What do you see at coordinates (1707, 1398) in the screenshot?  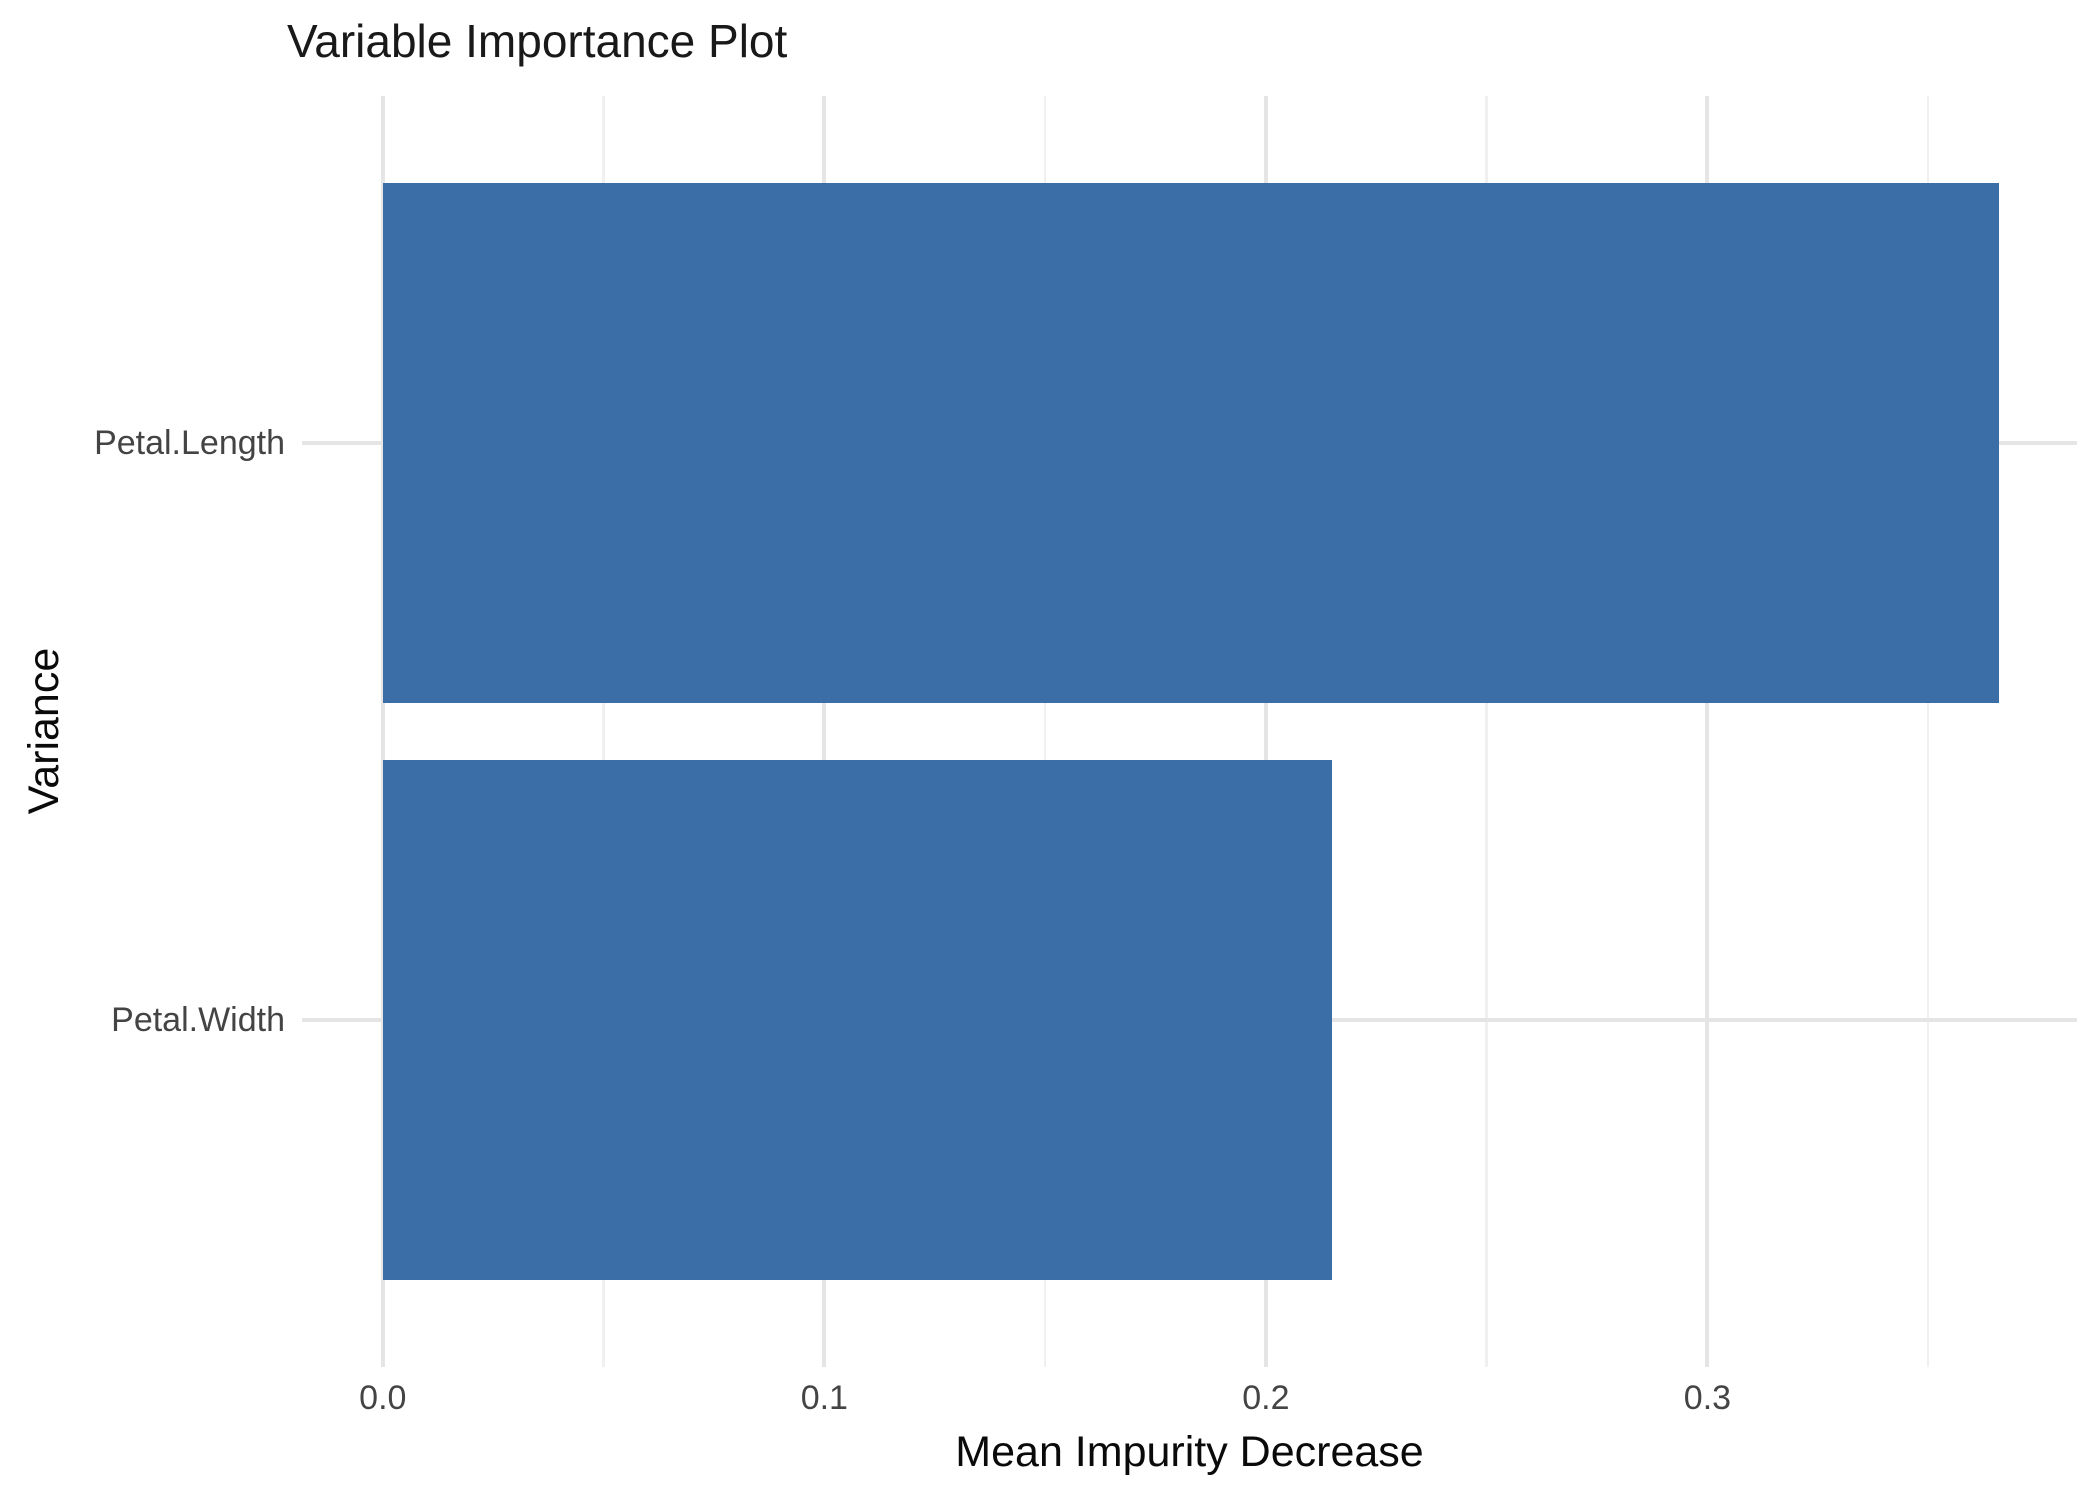 I see `x-tick-label: 0.3` at bounding box center [1707, 1398].